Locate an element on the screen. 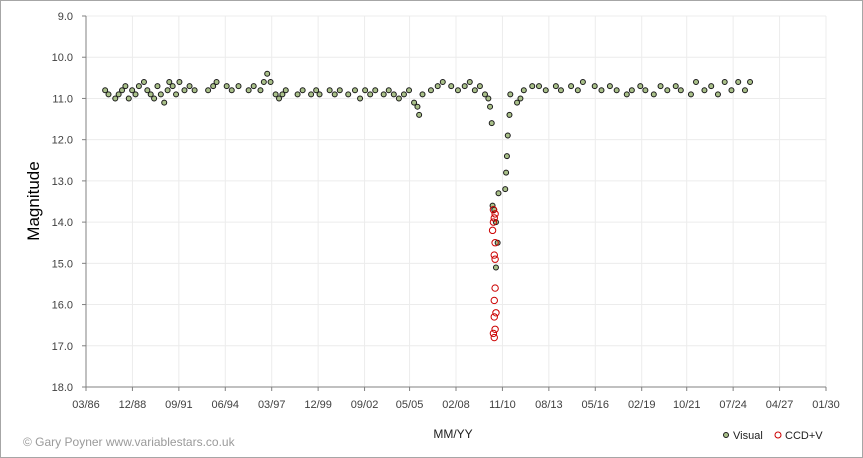  legend-marker-ccd is located at coordinates (778, 435).